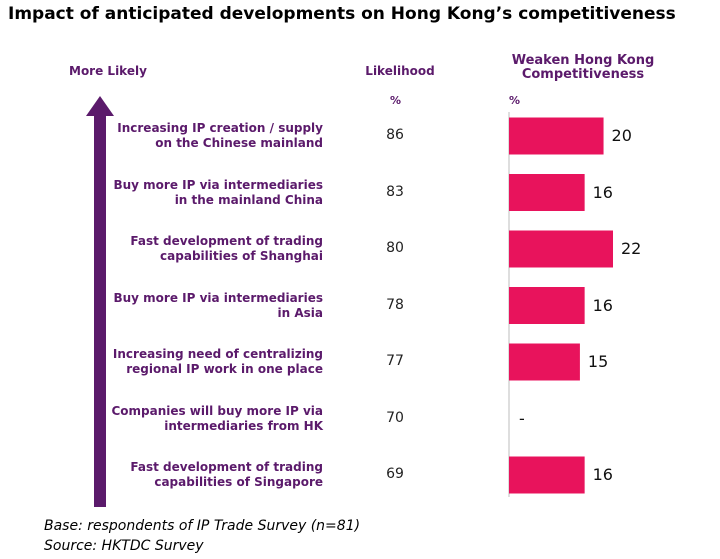  Describe the element at coordinates (395, 248) in the screenshot. I see `likelihood-value: 80` at that location.